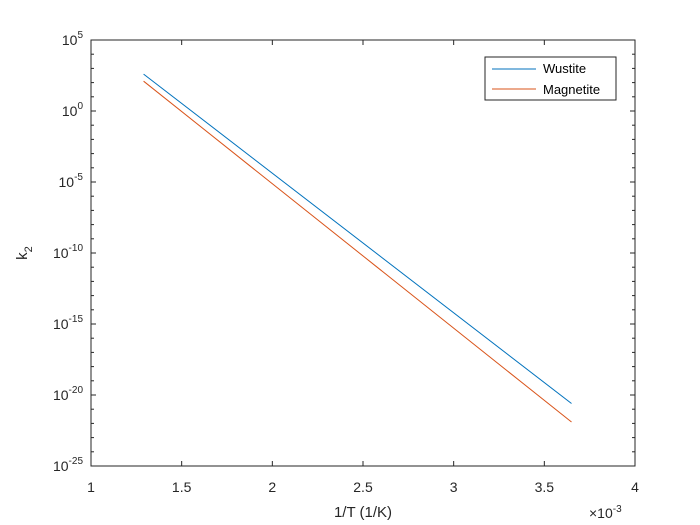  I want to click on legend: Wustite Magnetite, so click(550, 78).